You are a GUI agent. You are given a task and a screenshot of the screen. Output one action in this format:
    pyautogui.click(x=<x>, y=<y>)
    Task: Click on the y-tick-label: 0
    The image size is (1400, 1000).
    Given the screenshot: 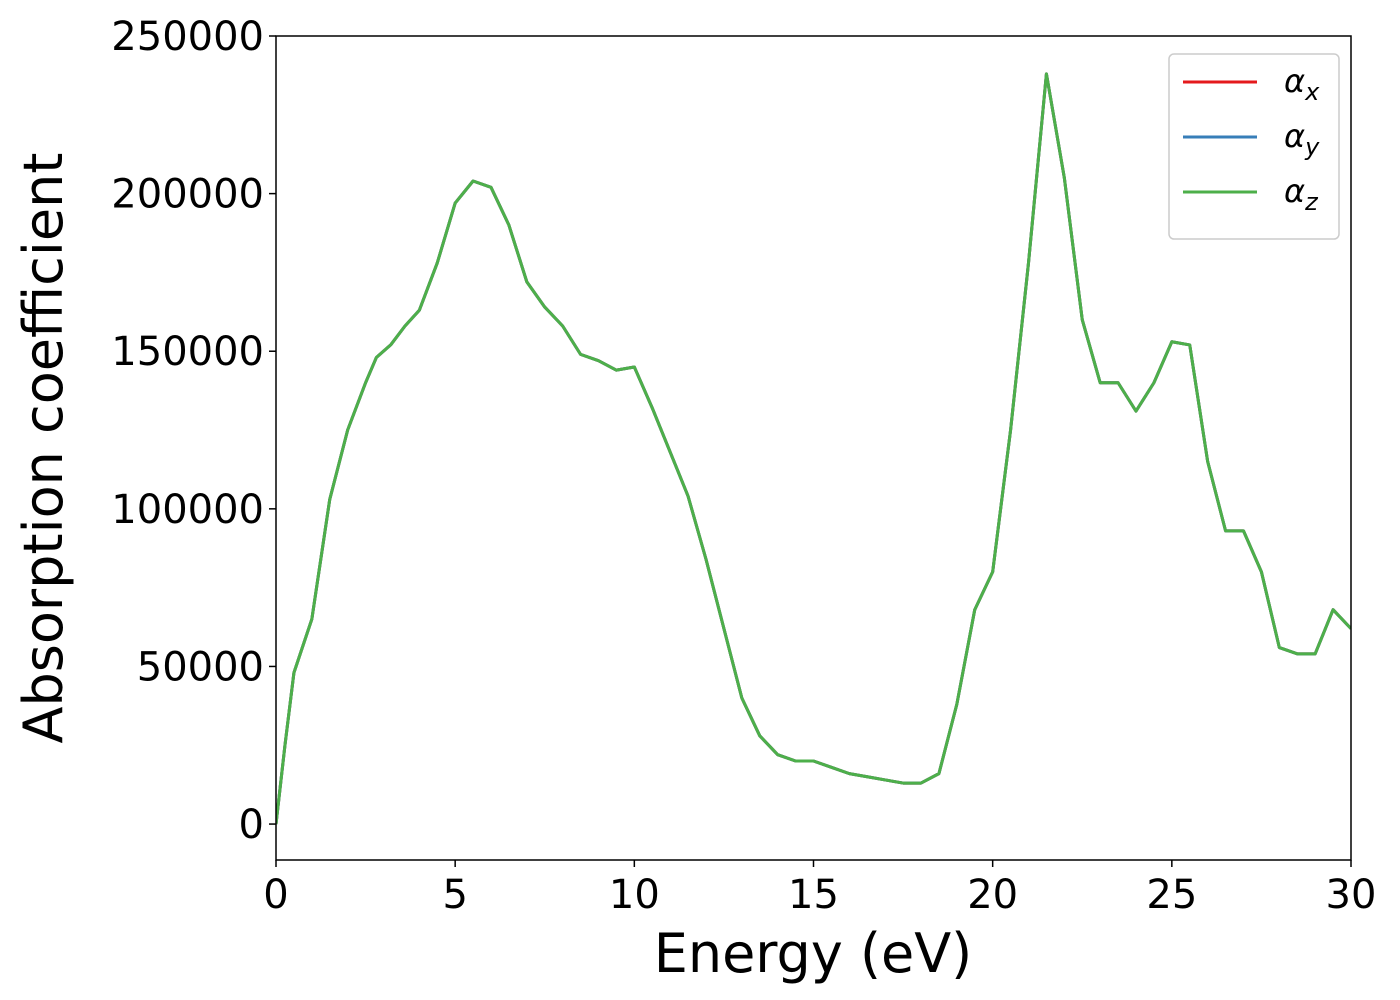 What is the action you would take?
    pyautogui.click(x=251, y=825)
    